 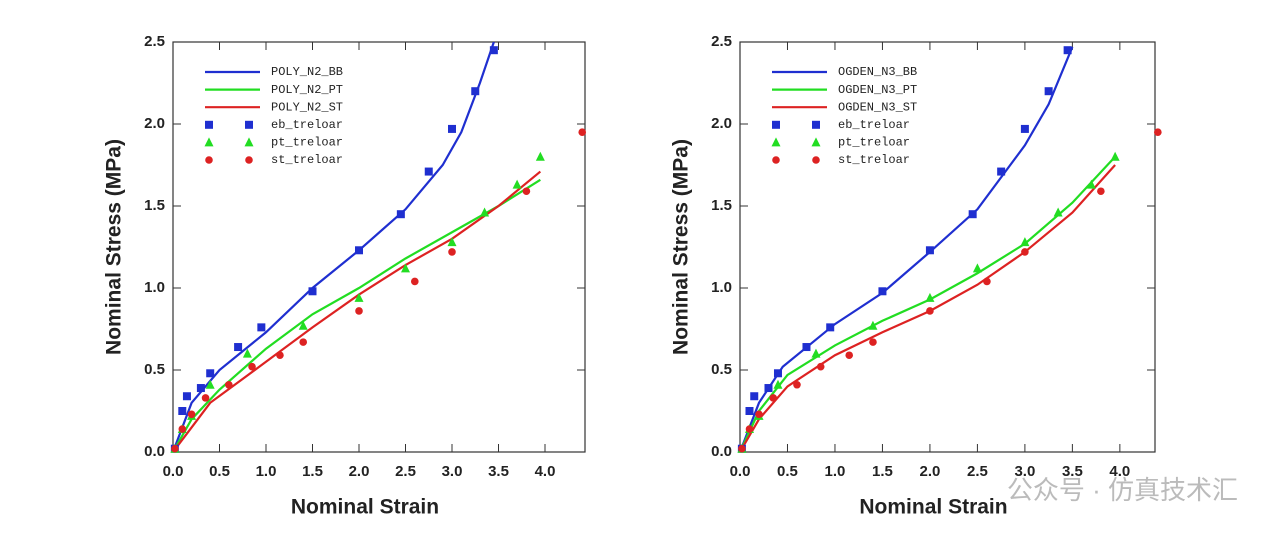 What do you see at coordinates (307, 107) in the screenshot?
I see `legend-label: POLY_N2_ST` at bounding box center [307, 107].